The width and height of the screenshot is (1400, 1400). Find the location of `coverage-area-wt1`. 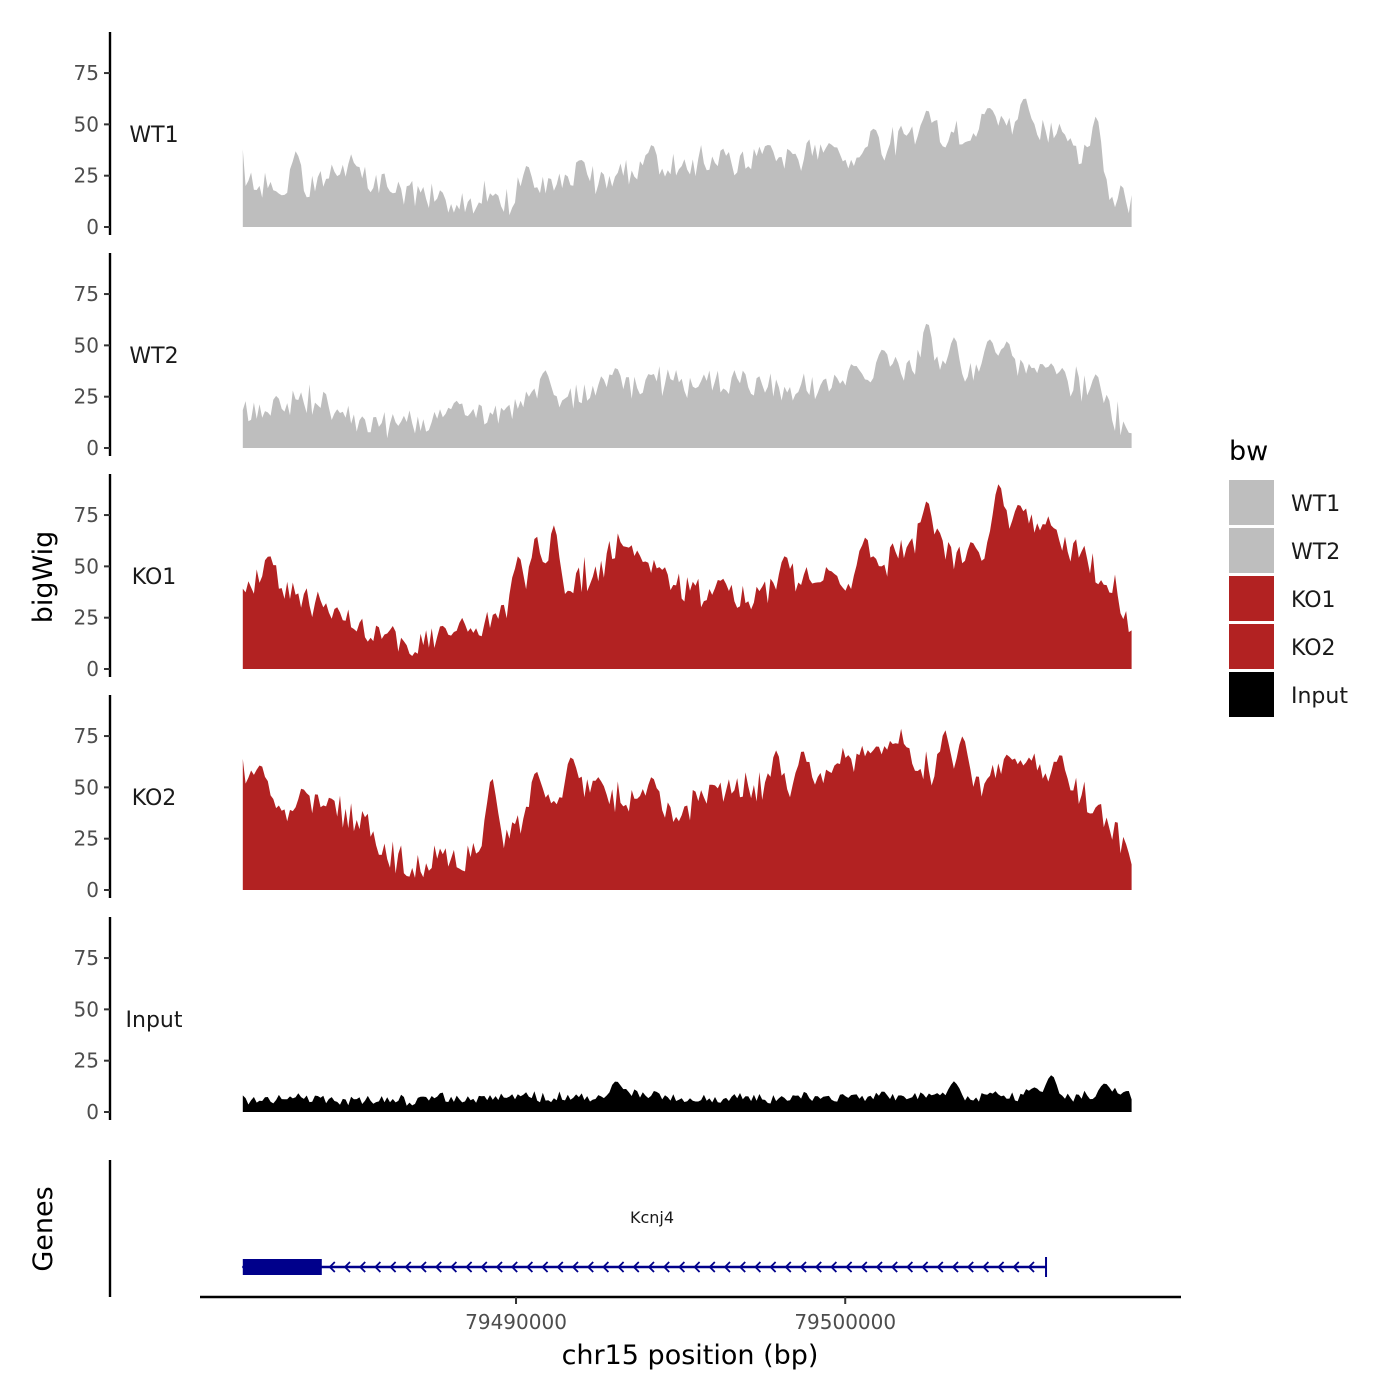

coverage-area-wt1 is located at coordinates (687, 162).